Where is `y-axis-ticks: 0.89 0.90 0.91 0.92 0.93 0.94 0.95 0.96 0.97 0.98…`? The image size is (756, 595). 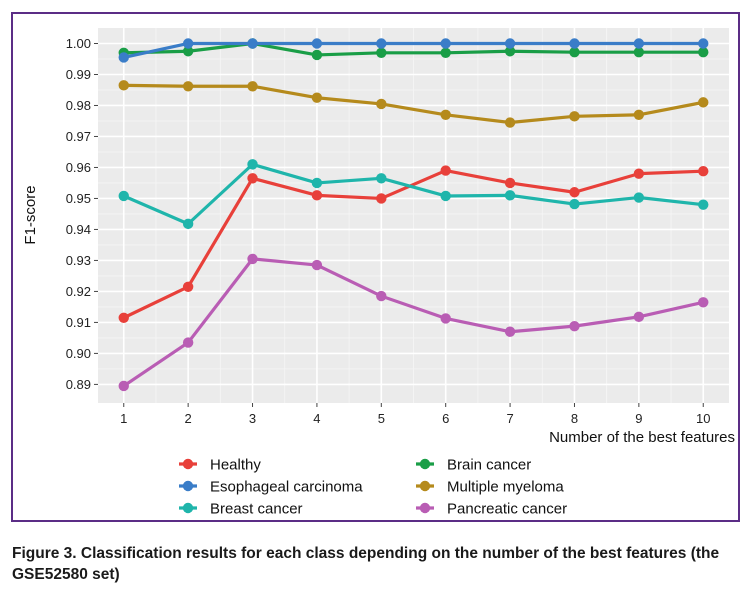
y-axis-ticks: 0.89 0.90 0.91 0.92 0.93 0.94 0.95 0.96 0.97 0.98… is located at coordinates (82, 214).